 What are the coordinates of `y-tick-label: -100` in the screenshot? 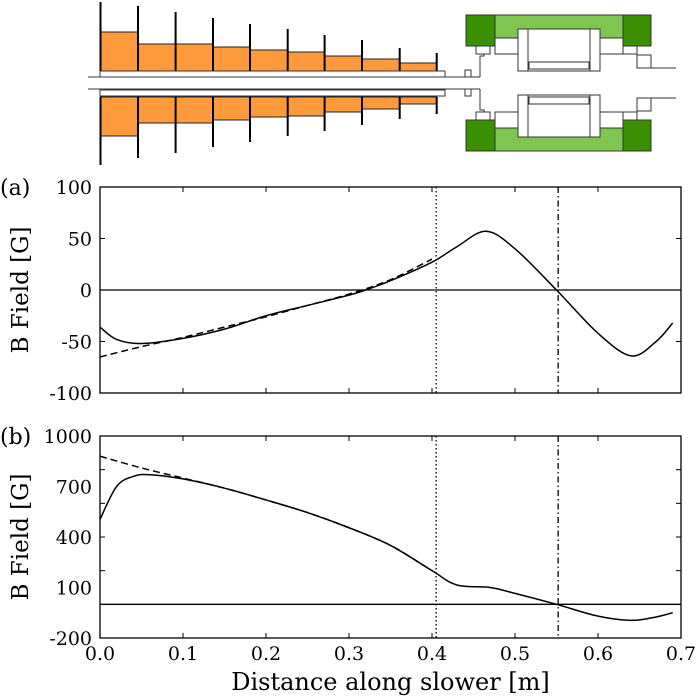 It's located at (70, 394).